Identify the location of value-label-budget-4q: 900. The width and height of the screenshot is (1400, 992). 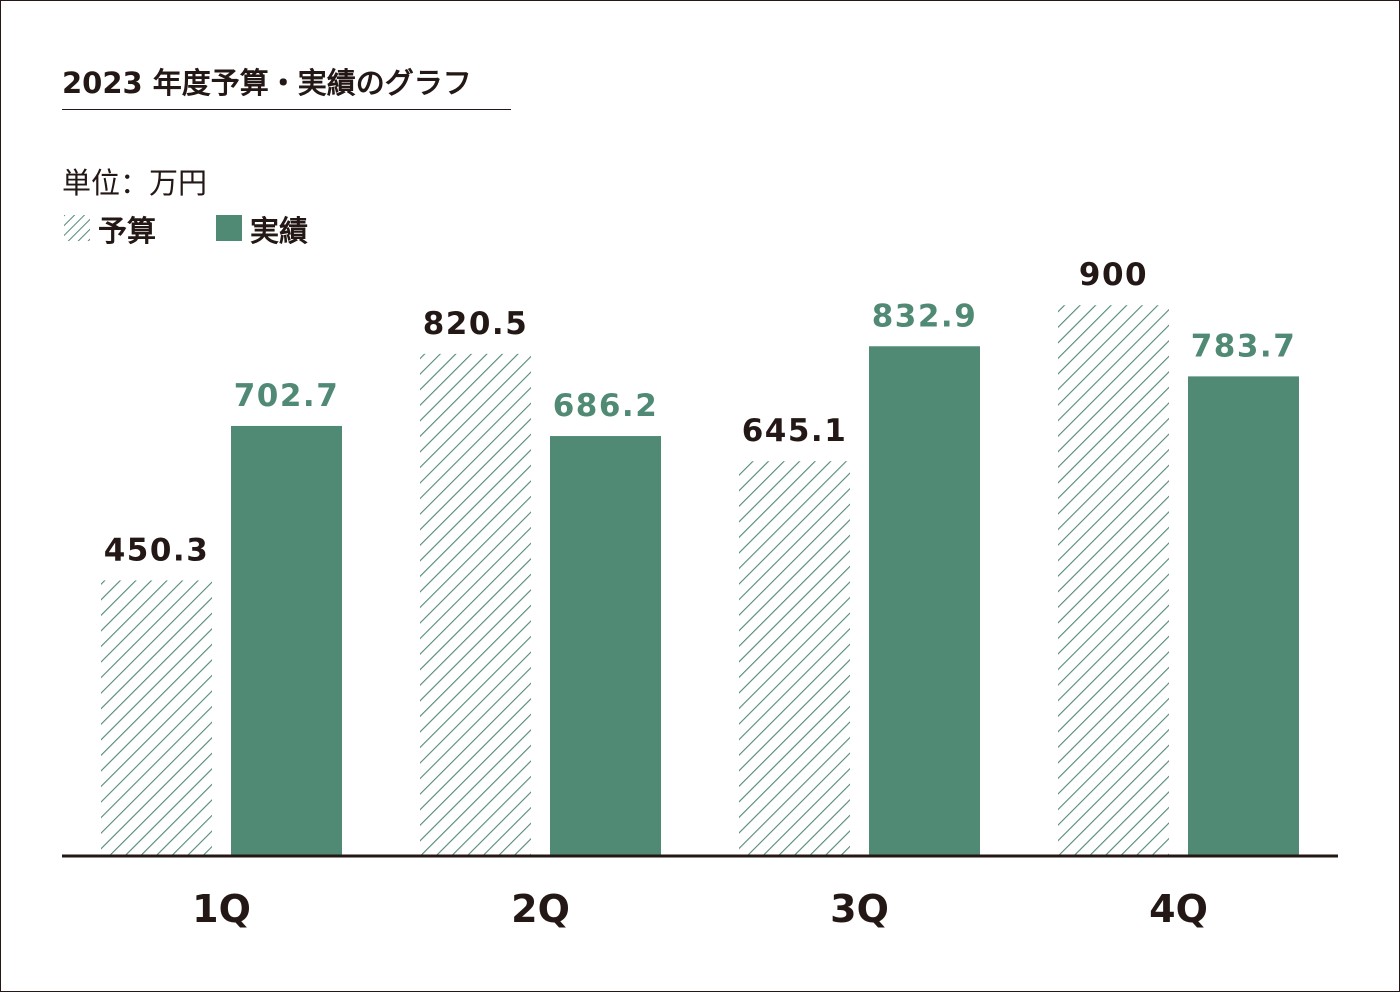
(1113, 275).